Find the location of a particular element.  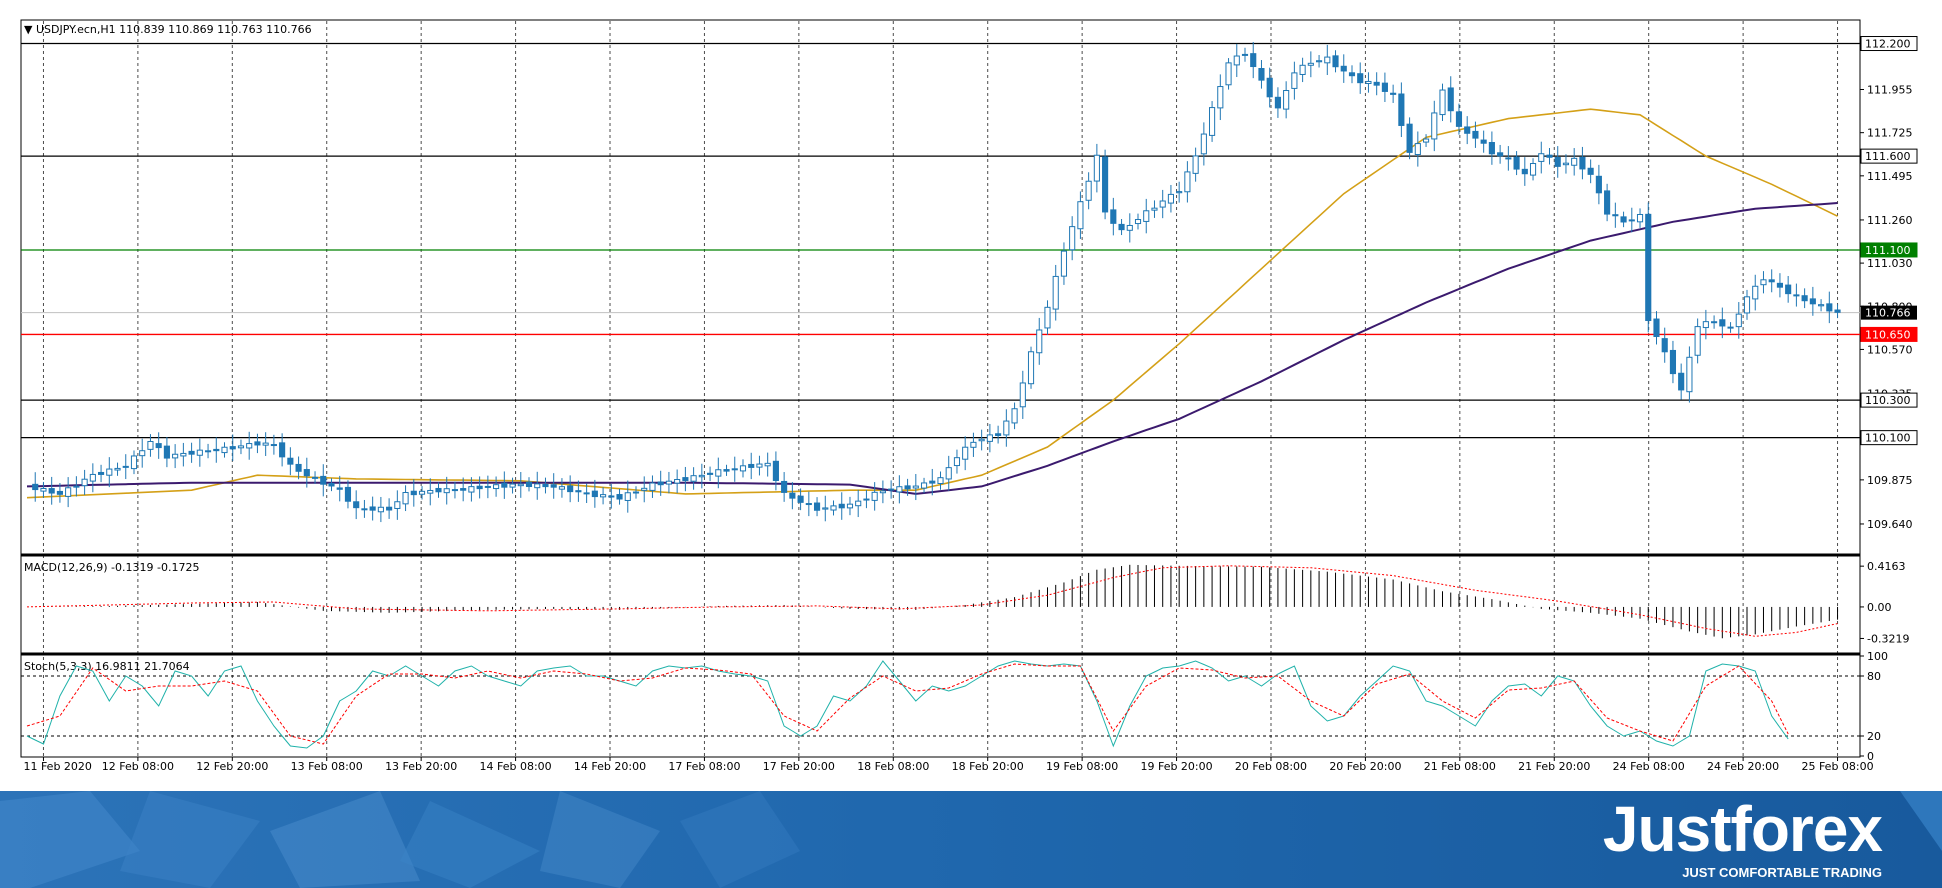

macd-title: MACD(12,26,9) -0.1319 -0.1725 is located at coordinates (111, 567).